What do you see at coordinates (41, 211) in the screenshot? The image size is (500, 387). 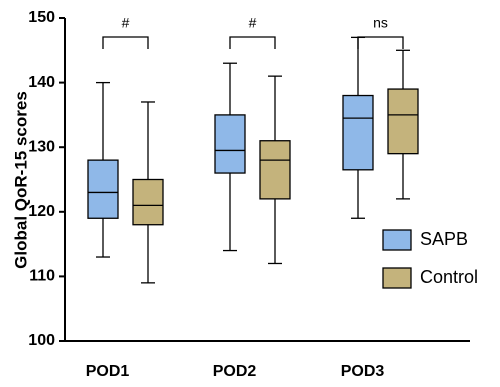 I see `y-tick-label: 120` at bounding box center [41, 211].